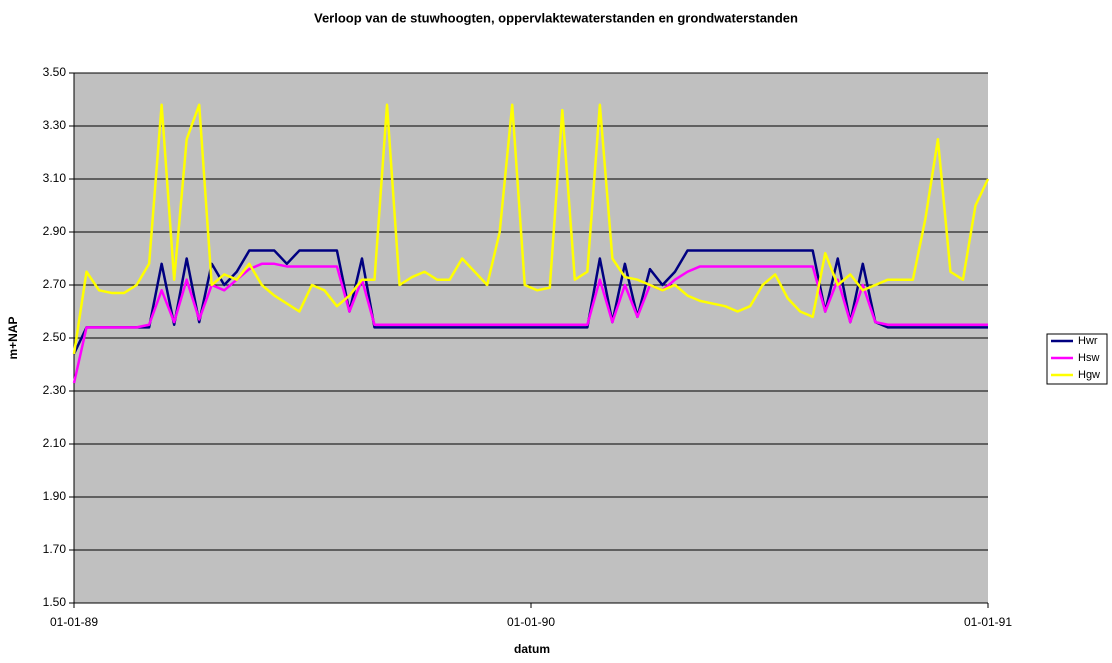 Image resolution: width=1112 pixels, height=663 pixels. What do you see at coordinates (55, 602) in the screenshot?
I see `y-tick-label: 1.50` at bounding box center [55, 602].